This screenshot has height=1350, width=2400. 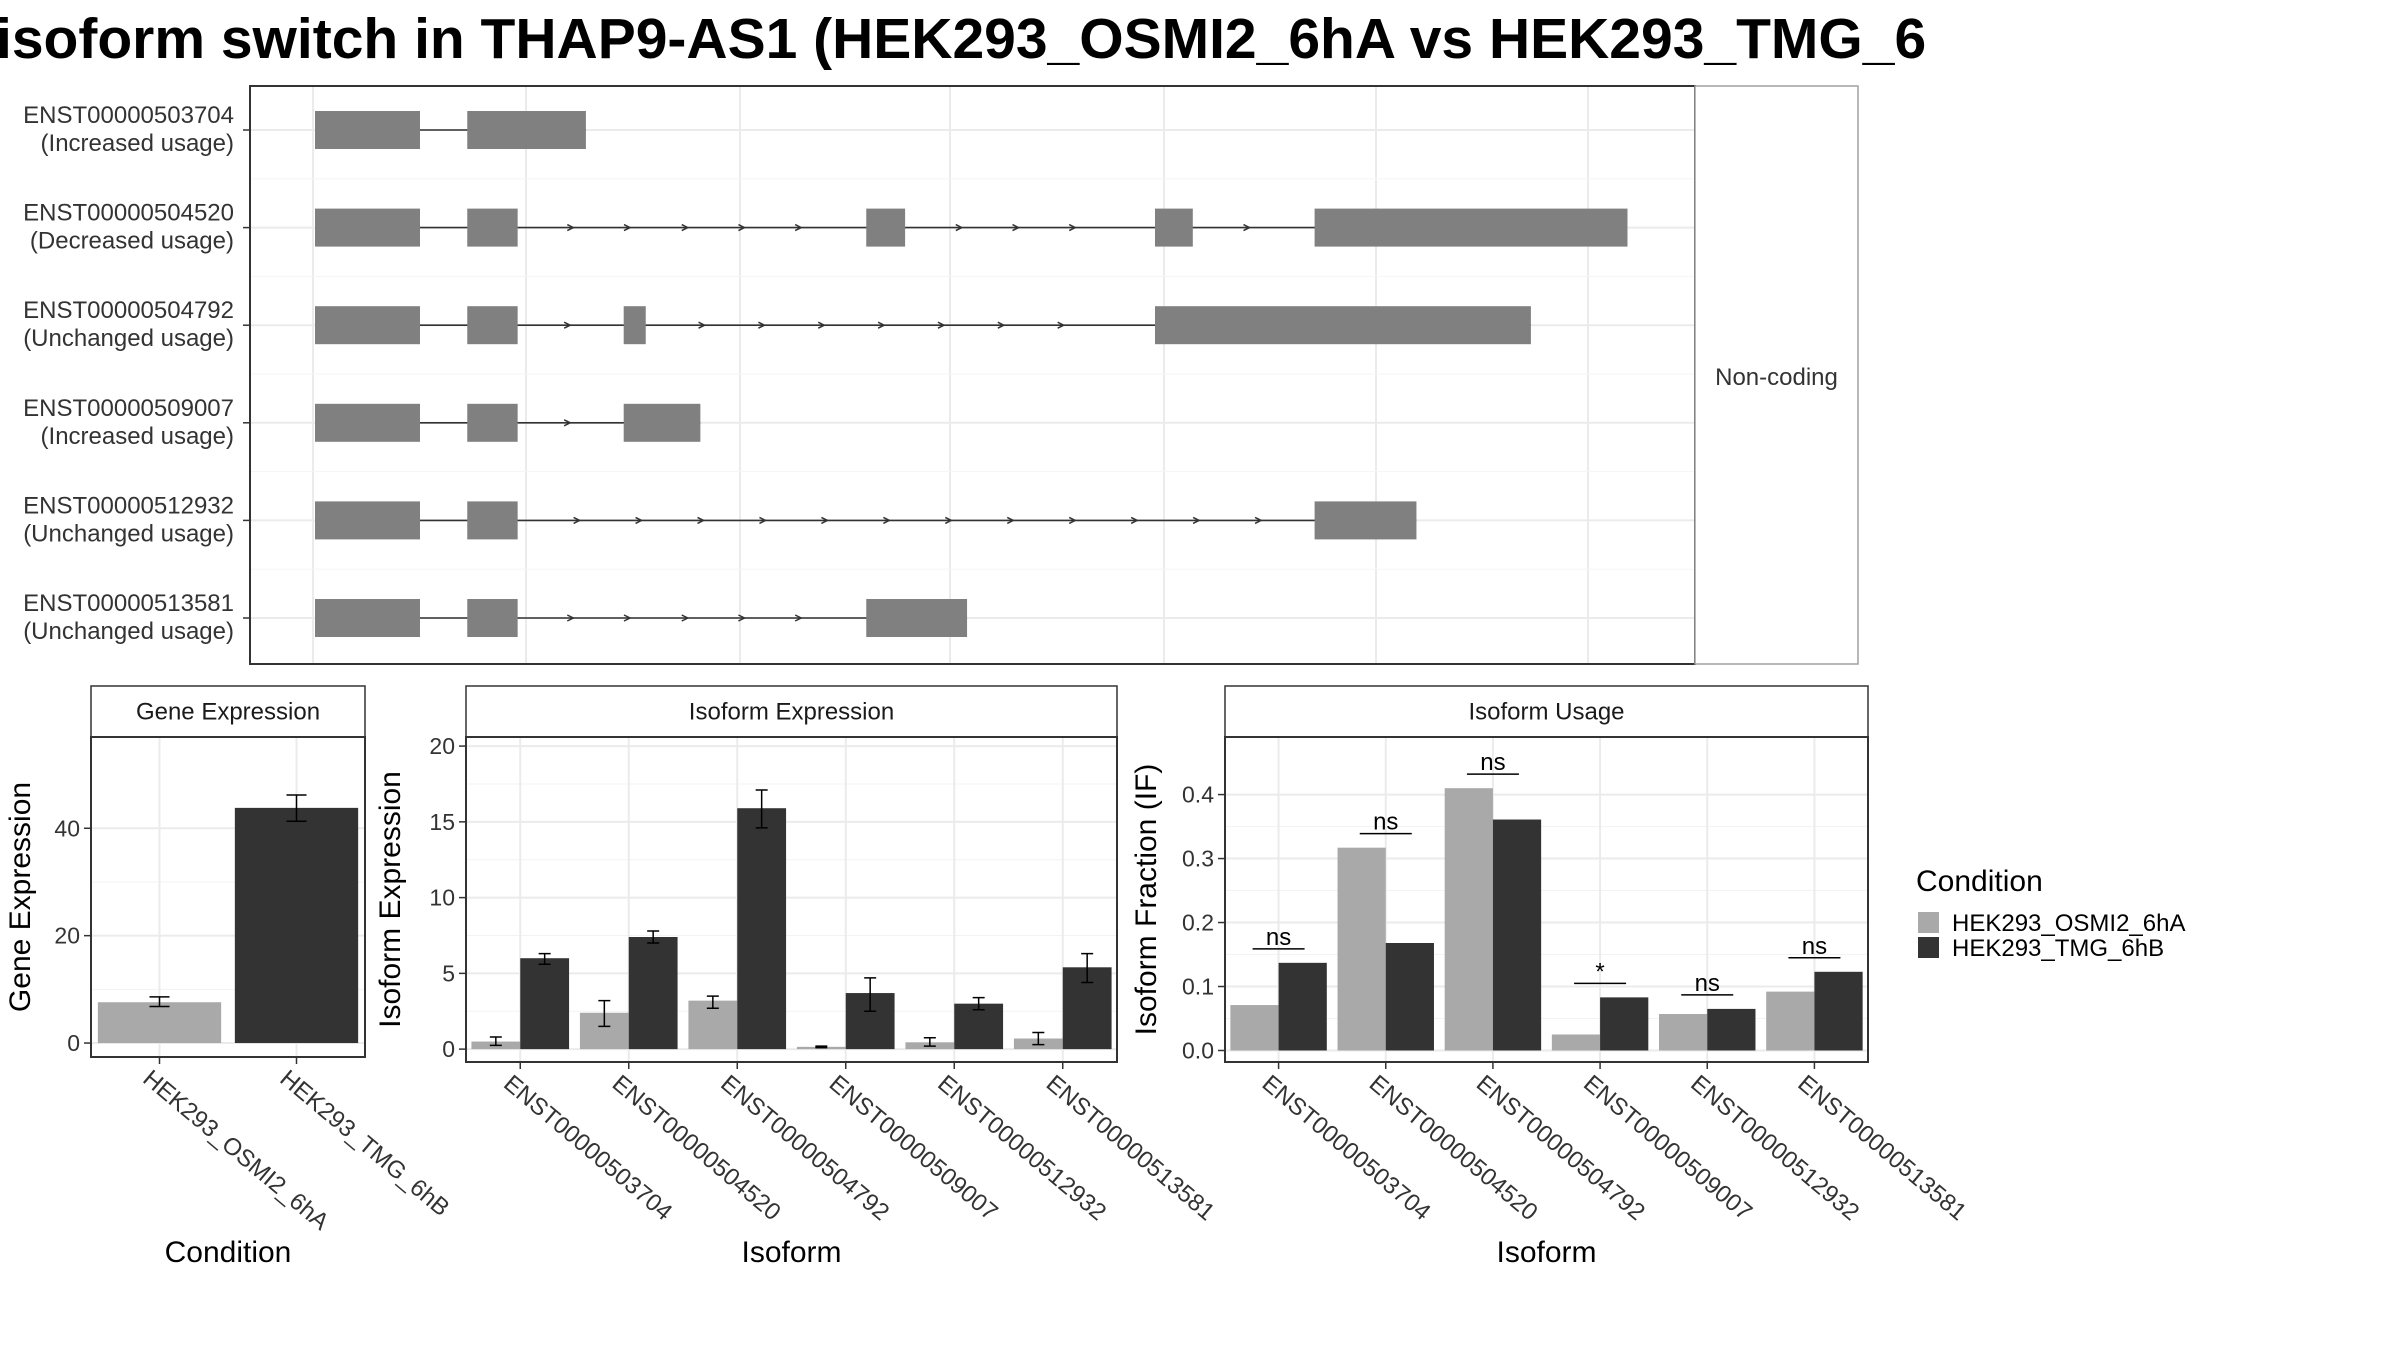 I want to click on y-tick-label: 0.2, so click(x=1198, y=923).